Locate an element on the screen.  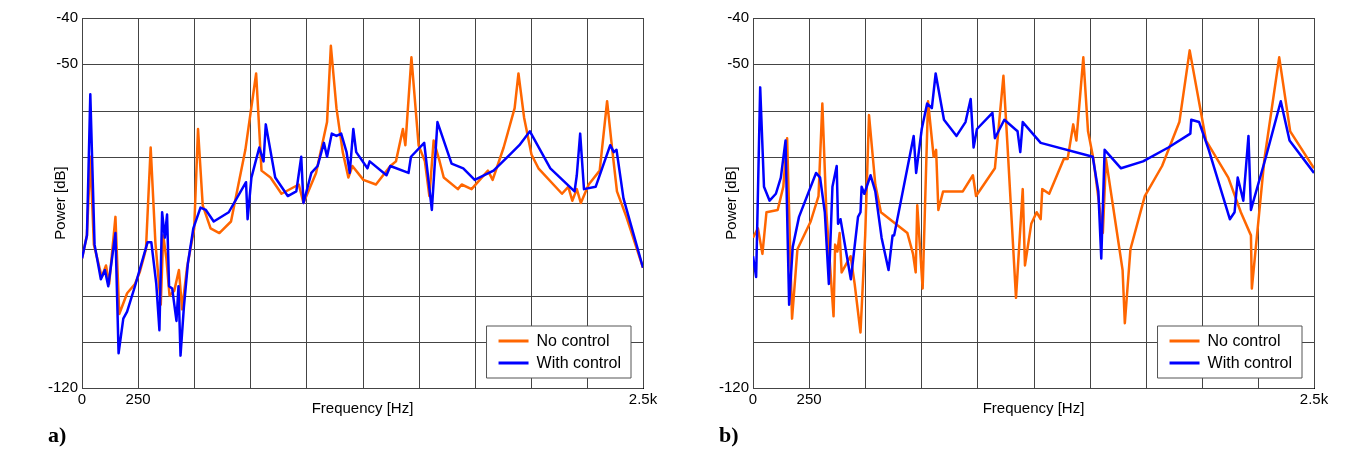
text: b) is located at coordinates (729, 435).